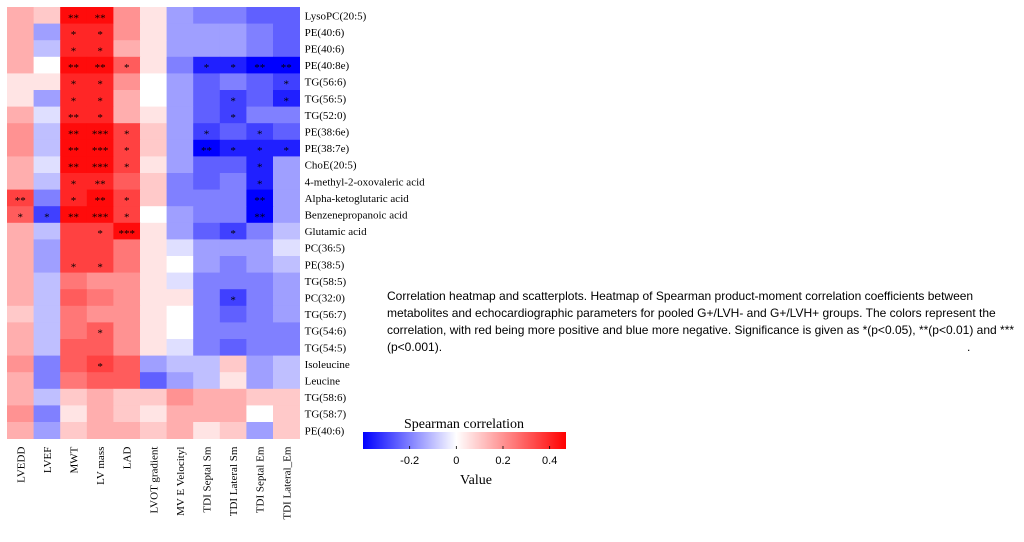 This screenshot has height=542, width=1024. I want to click on column-label: LVEDD, so click(21, 465).